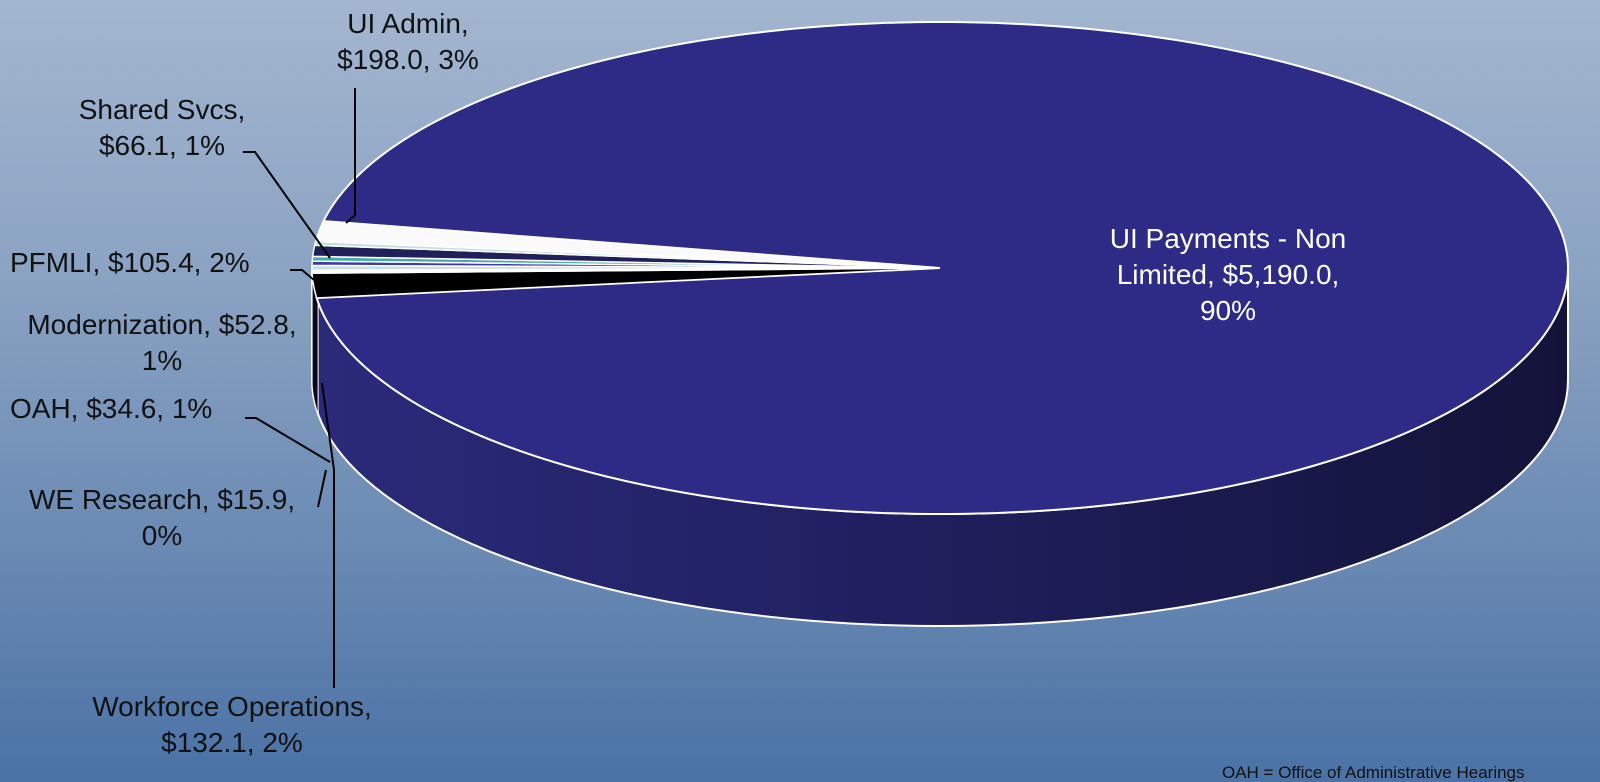  I want to click on label-line: Workforce Operations,, so click(232, 706).